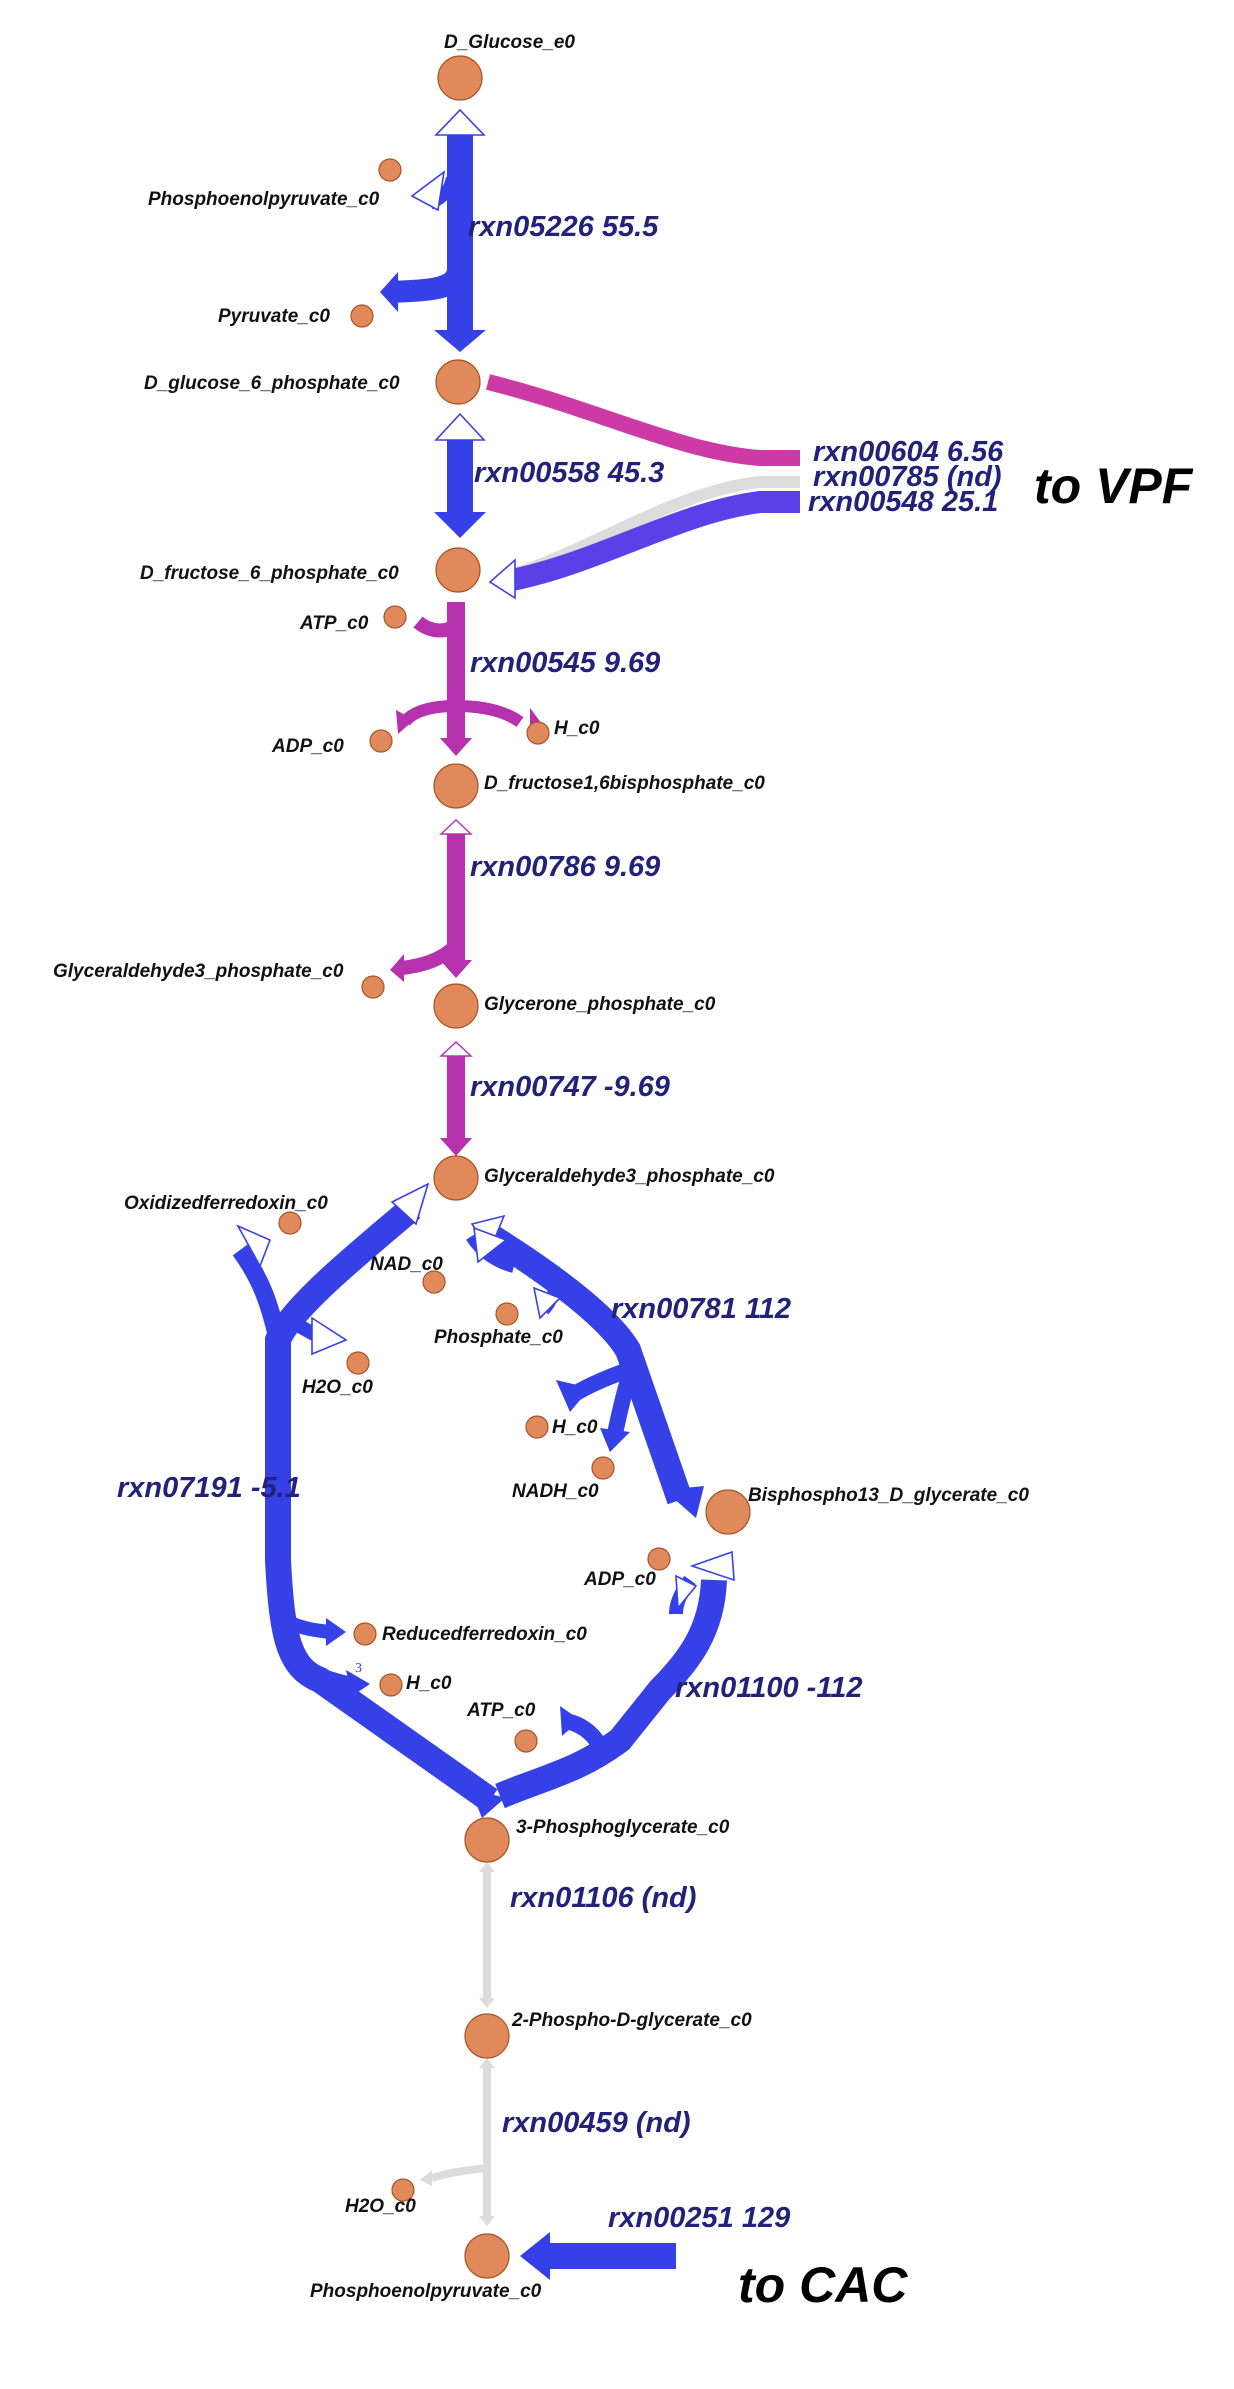 The width and height of the screenshot is (1234, 2389). Describe the element at coordinates (405, 722) in the screenshot. I see `rxn00545-adp-arrowhead` at that location.